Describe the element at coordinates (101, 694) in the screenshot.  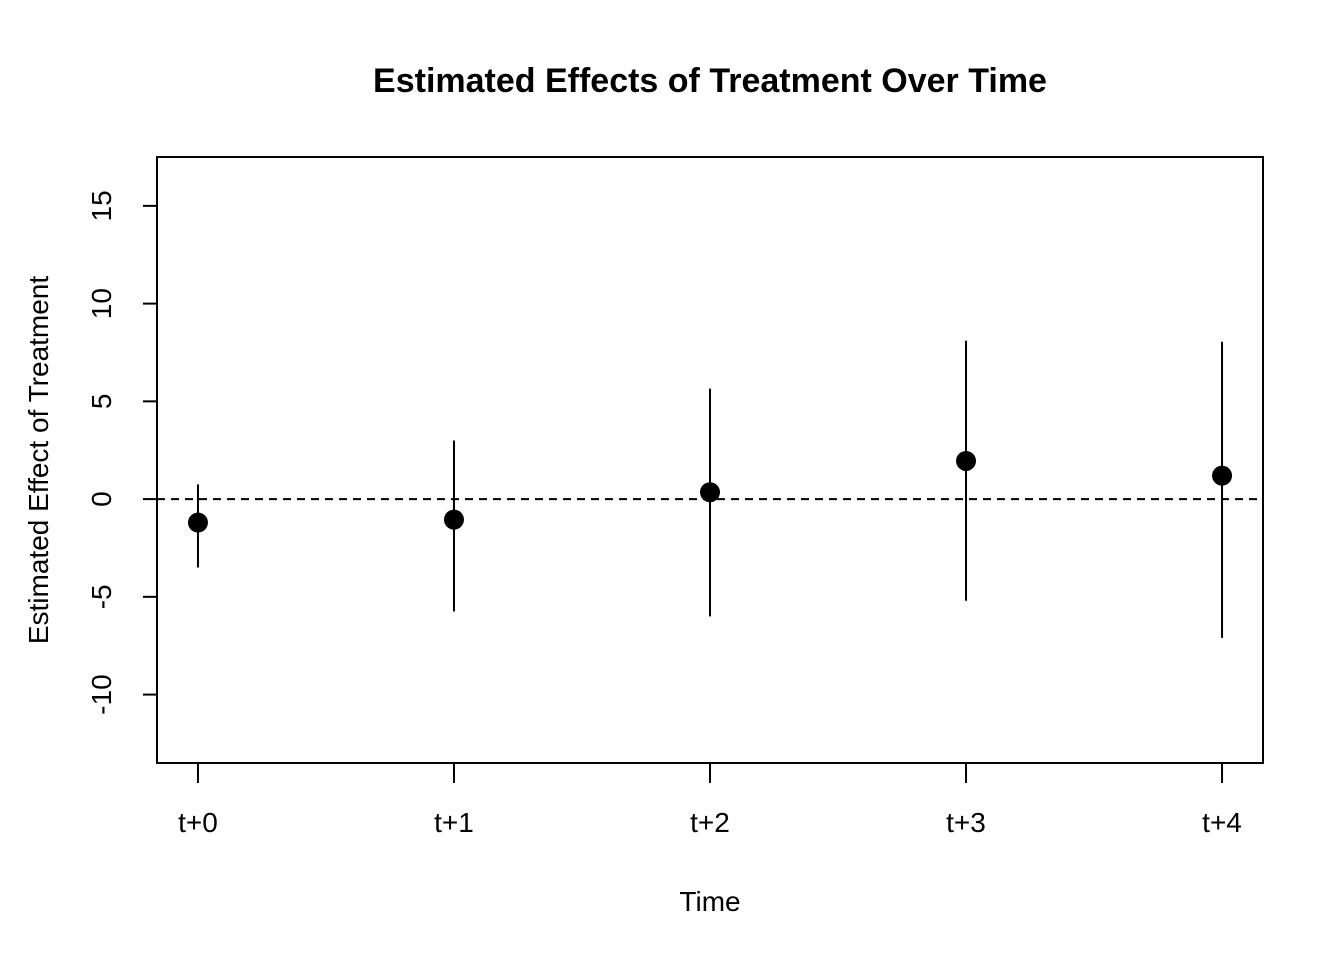
I see `y-tick-label: -10` at that location.